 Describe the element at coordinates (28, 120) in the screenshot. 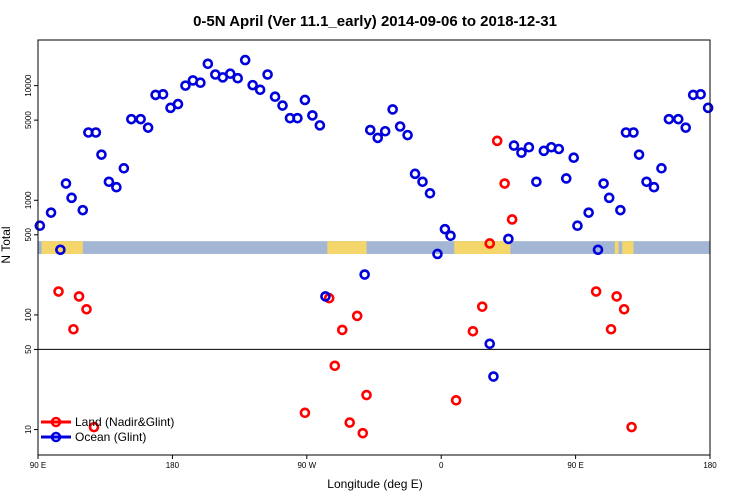

I see `y-tick-label: 5000` at that location.